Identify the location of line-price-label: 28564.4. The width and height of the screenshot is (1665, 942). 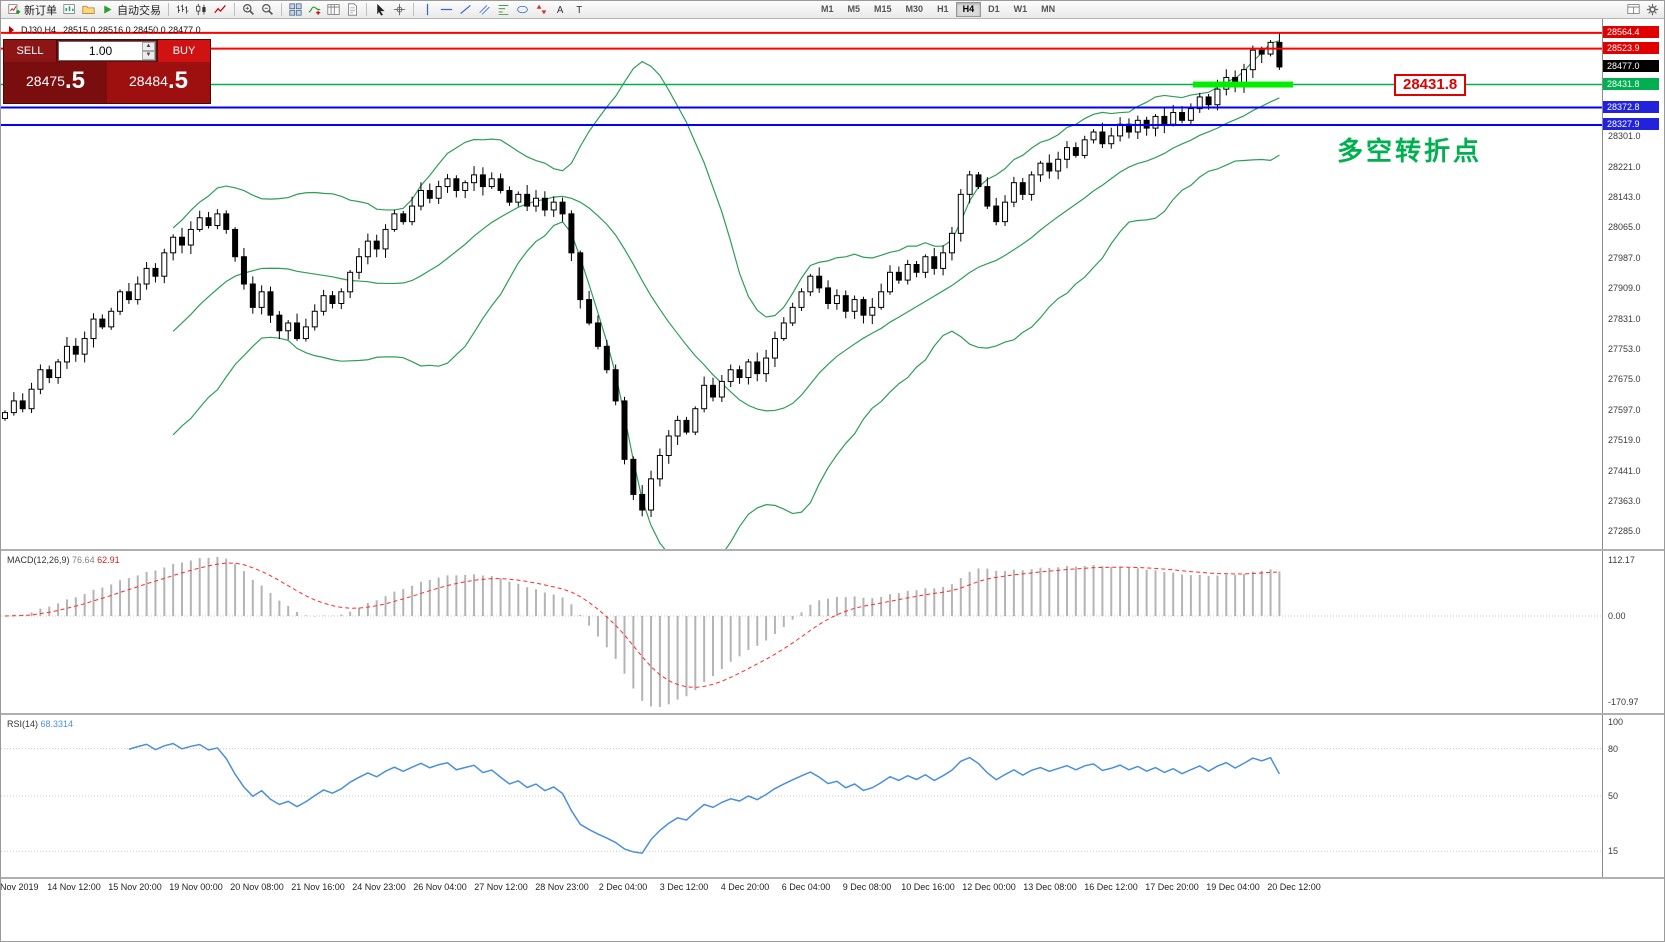
(1631, 31).